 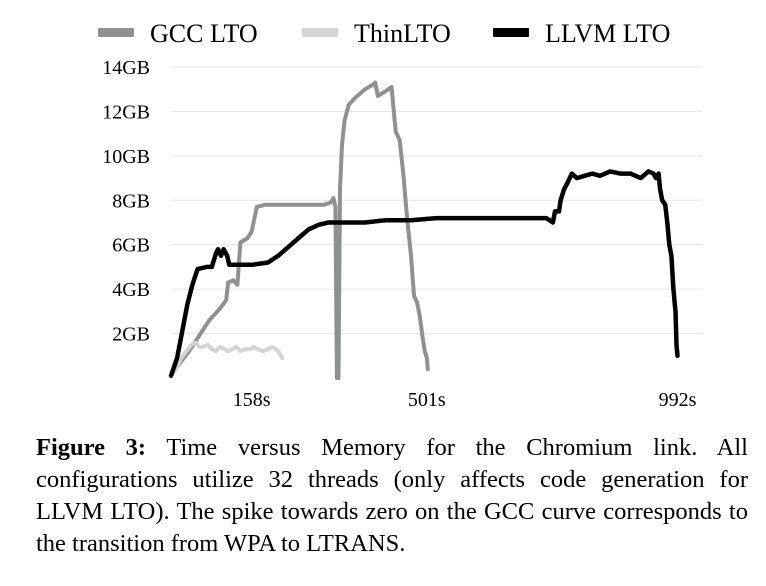 What do you see at coordinates (678, 400) in the screenshot?
I see `x-tick-label-2: 992s` at bounding box center [678, 400].